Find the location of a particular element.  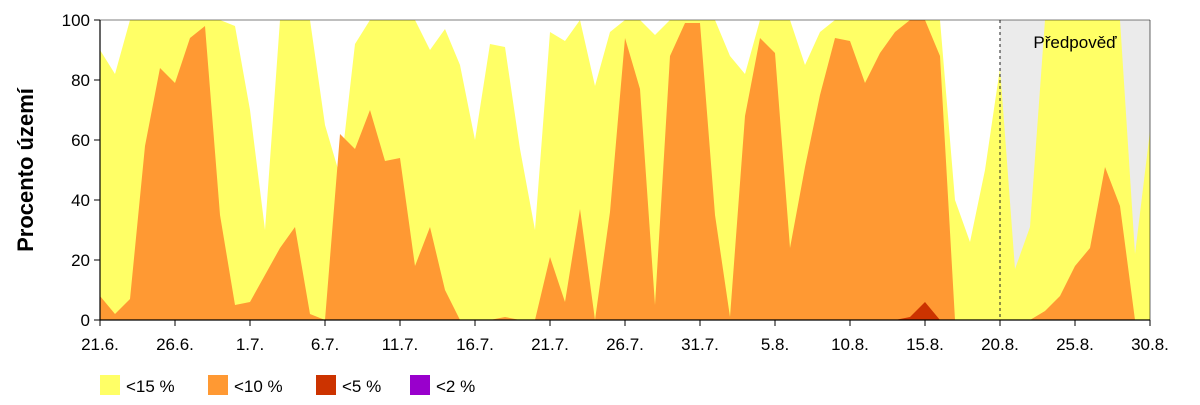

legend-item-1: <10 % is located at coordinates (245, 385).